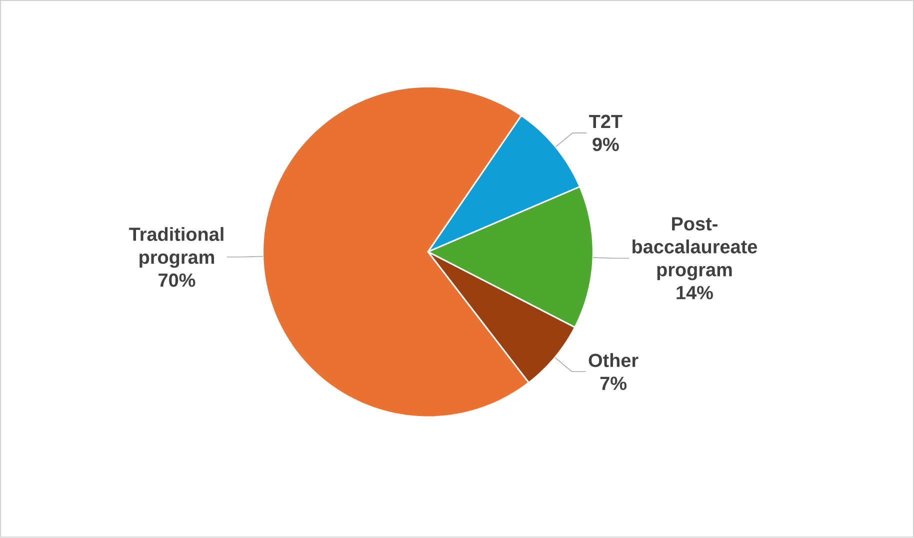 Image resolution: width=914 pixels, height=538 pixels. What do you see at coordinates (176, 247) in the screenshot?
I see `slice-label: Traditional program` at bounding box center [176, 247].